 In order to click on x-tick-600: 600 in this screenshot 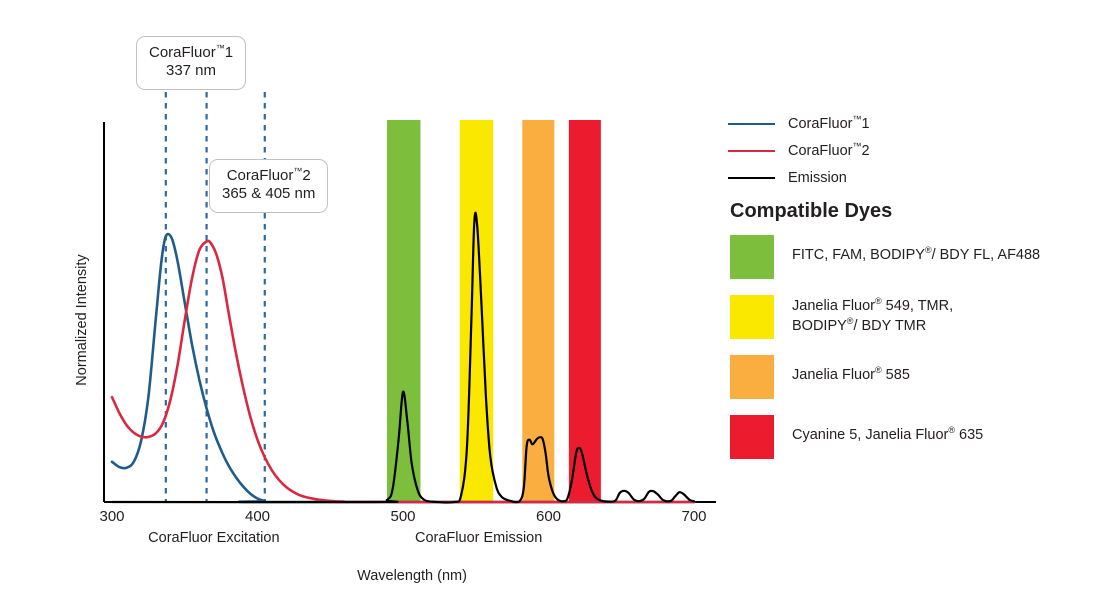, I will do `click(548, 516)`.